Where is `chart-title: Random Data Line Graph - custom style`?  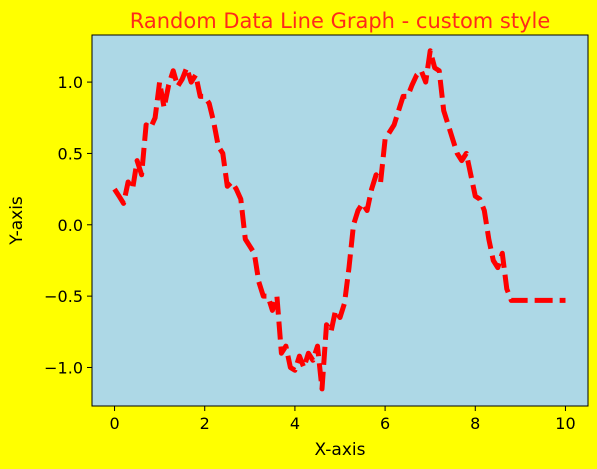 chart-title: Random Data Line Graph - custom style is located at coordinates (340, 21).